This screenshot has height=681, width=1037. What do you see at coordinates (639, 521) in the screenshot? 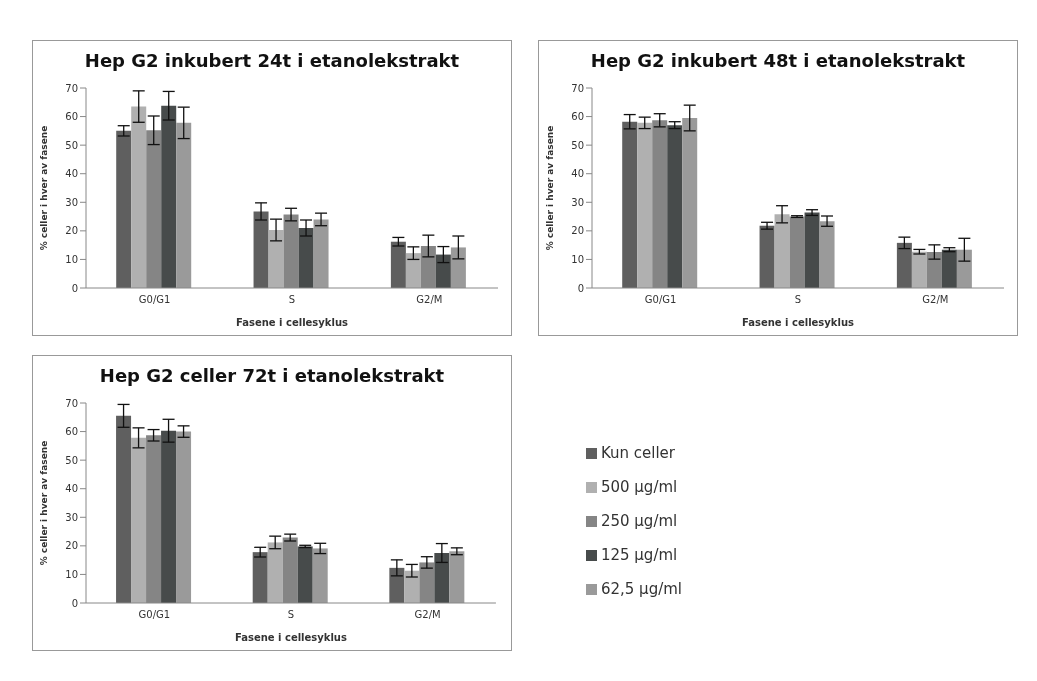
I see `legend-label: 250 µg/ml` at bounding box center [639, 521].